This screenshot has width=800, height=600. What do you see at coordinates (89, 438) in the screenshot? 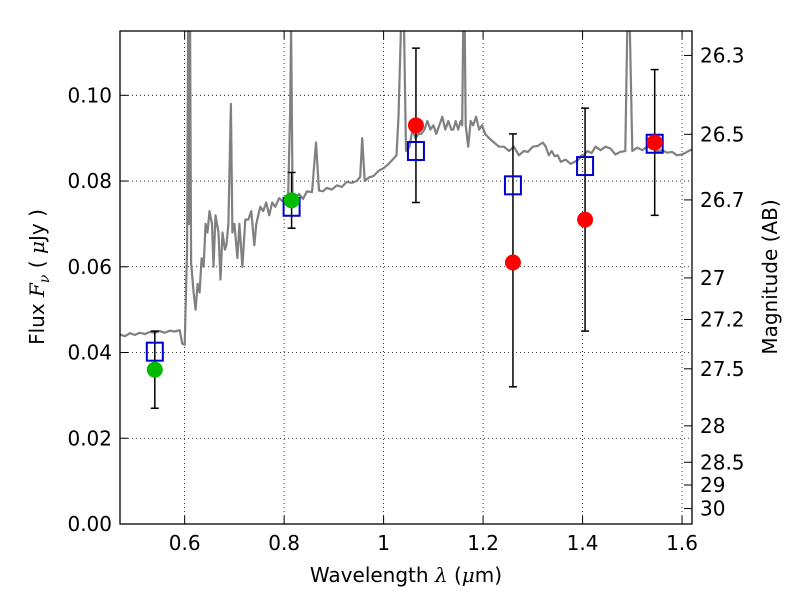
I see `y-tick-label: 0.02` at bounding box center [89, 438].